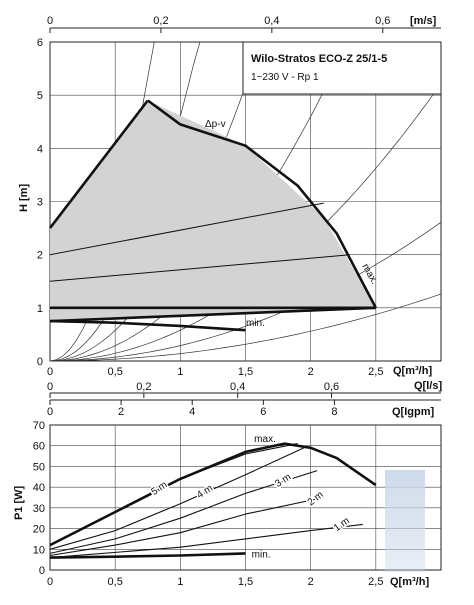 The height and width of the screenshot is (605, 474). I want to click on power-x-ticks: 0 0,5 1 1,5 2 2,5, so click(215, 582).